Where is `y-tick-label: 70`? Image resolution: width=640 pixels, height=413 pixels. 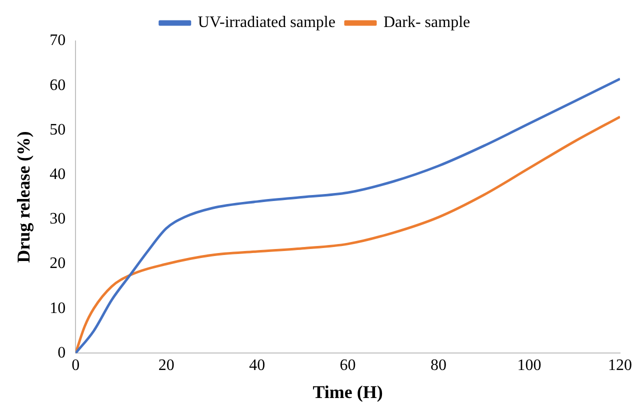
y-tick-label: 70 is located at coordinates (58, 41).